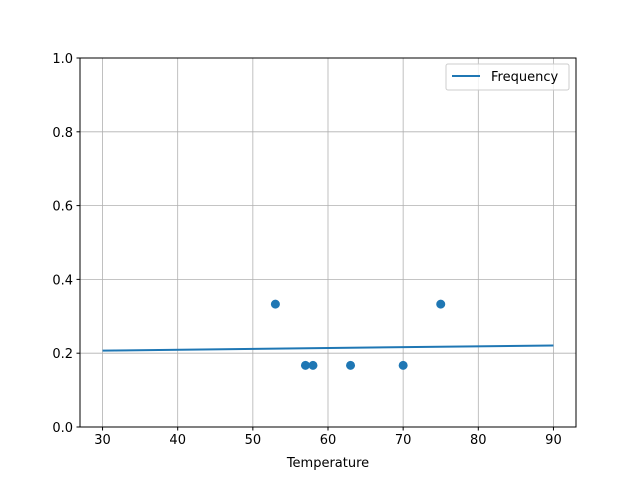  I want to click on x-tick-label: 40, so click(177, 440).